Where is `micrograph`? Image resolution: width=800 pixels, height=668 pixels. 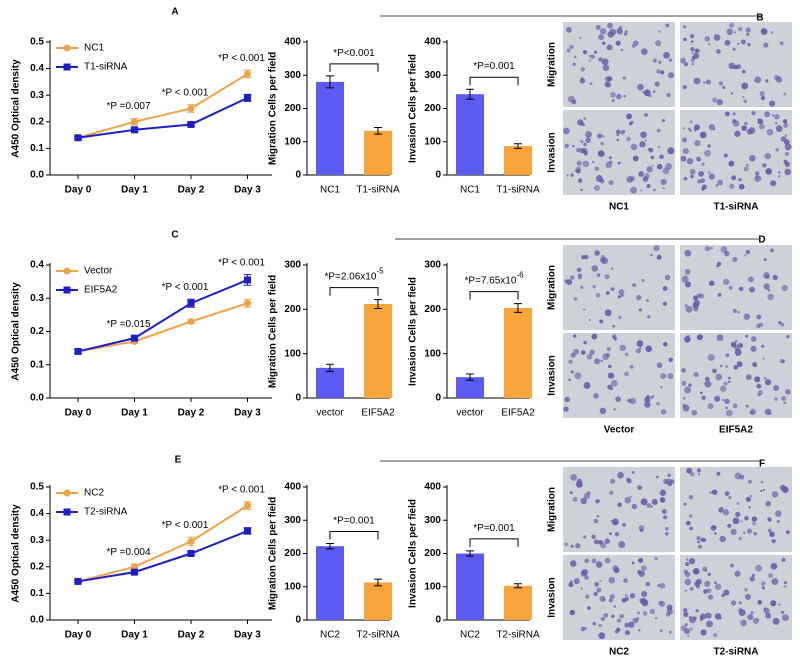
micrograph is located at coordinates (736, 64).